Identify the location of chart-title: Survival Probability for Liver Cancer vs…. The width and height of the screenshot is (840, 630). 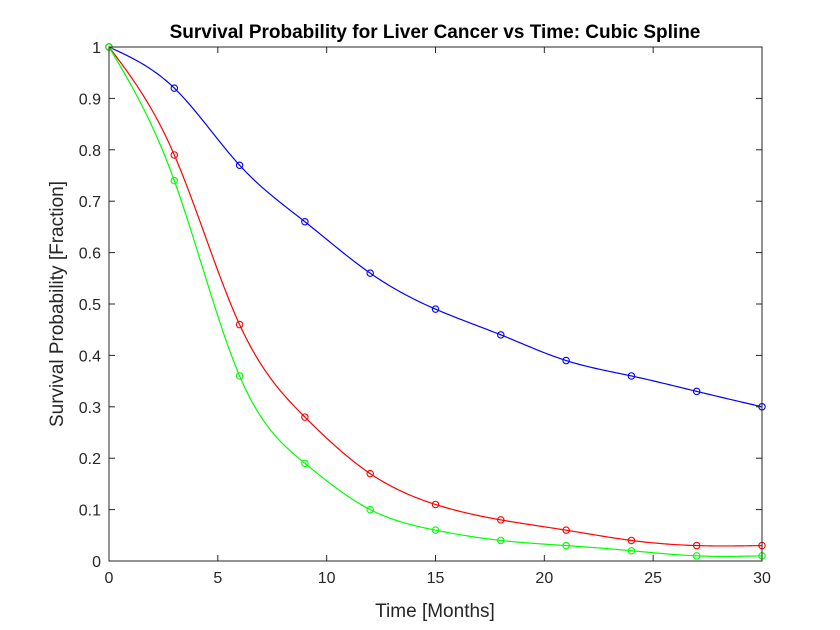
(435, 32).